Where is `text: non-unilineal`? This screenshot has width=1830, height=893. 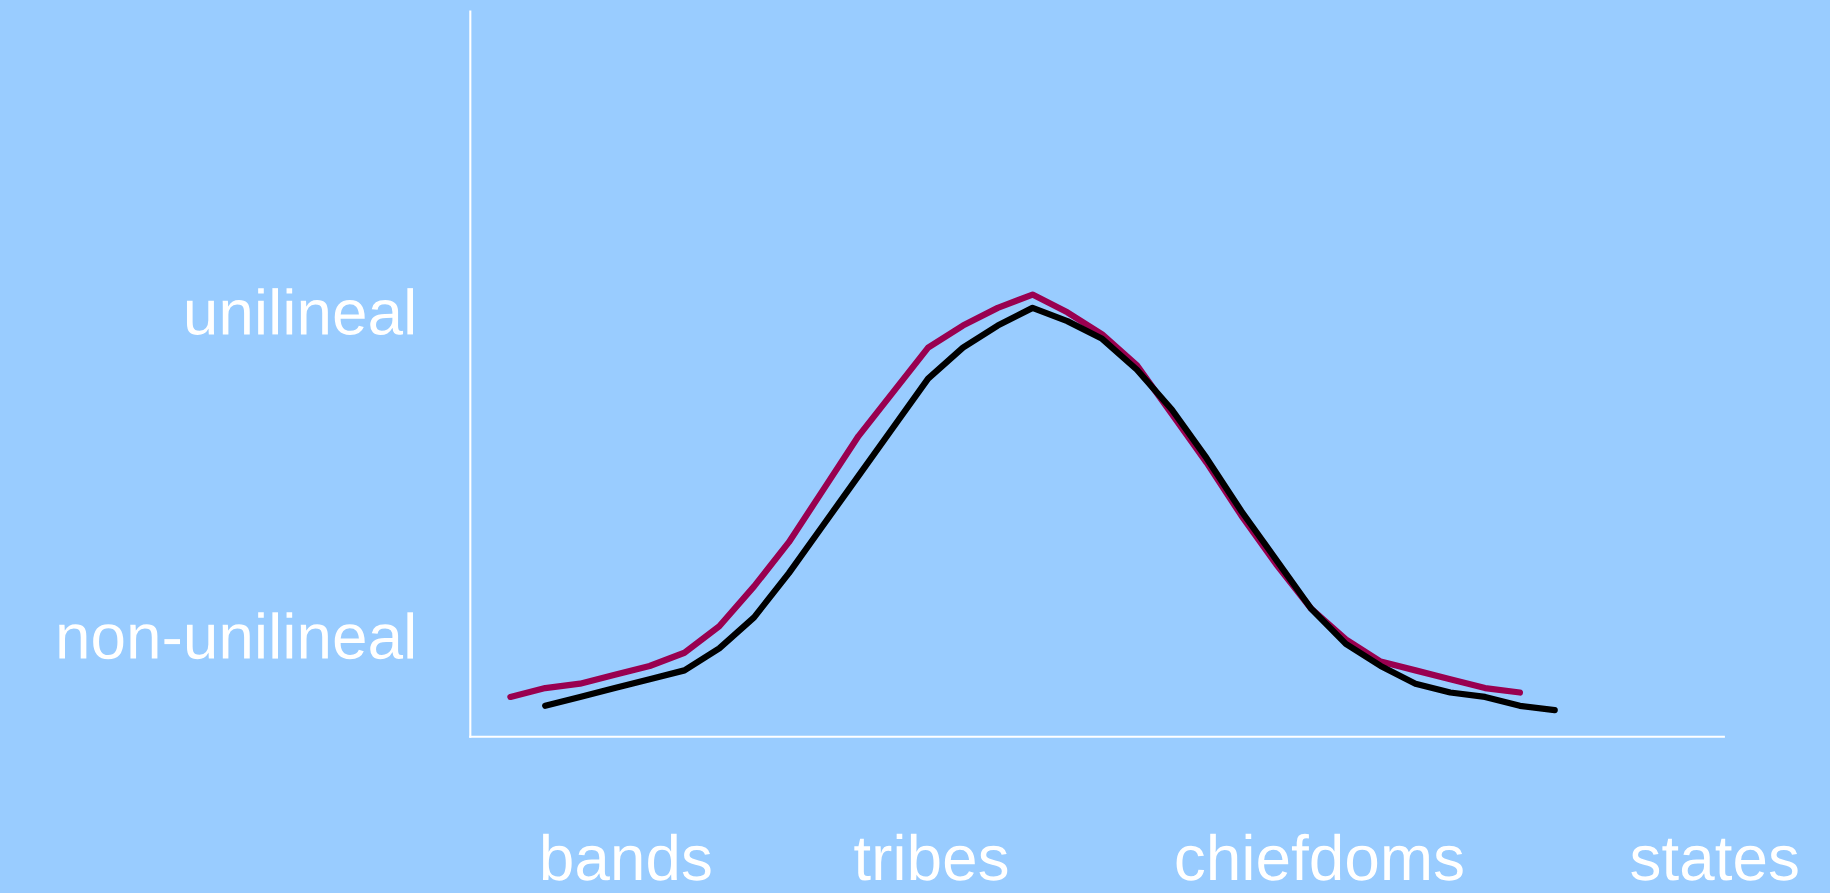 text: non-unilineal is located at coordinates (236, 636).